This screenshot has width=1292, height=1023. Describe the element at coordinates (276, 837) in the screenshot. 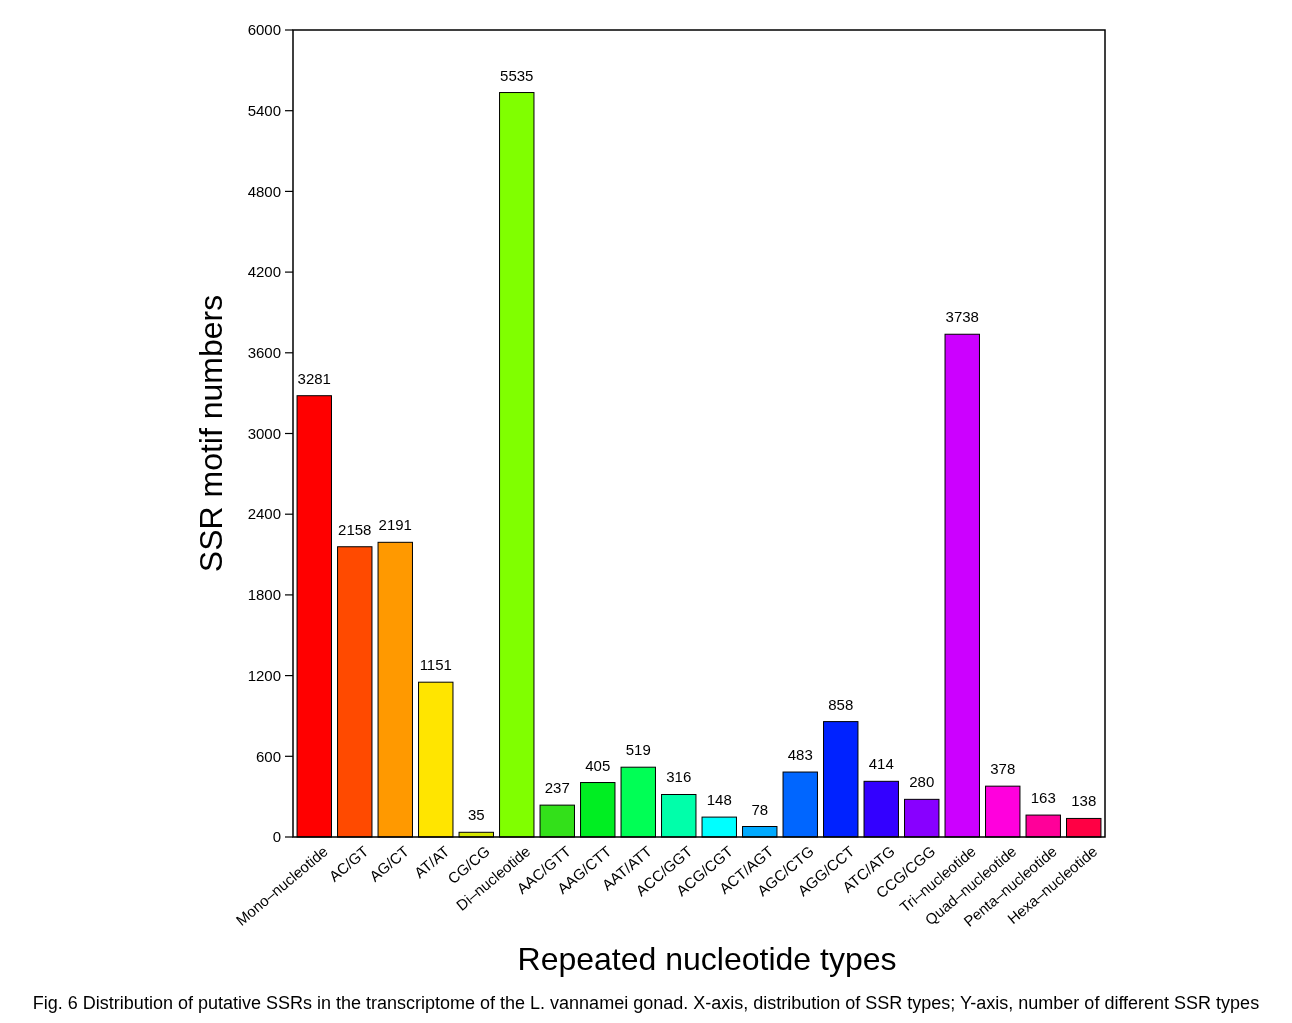

I see `y-tick-label: 0` at that location.